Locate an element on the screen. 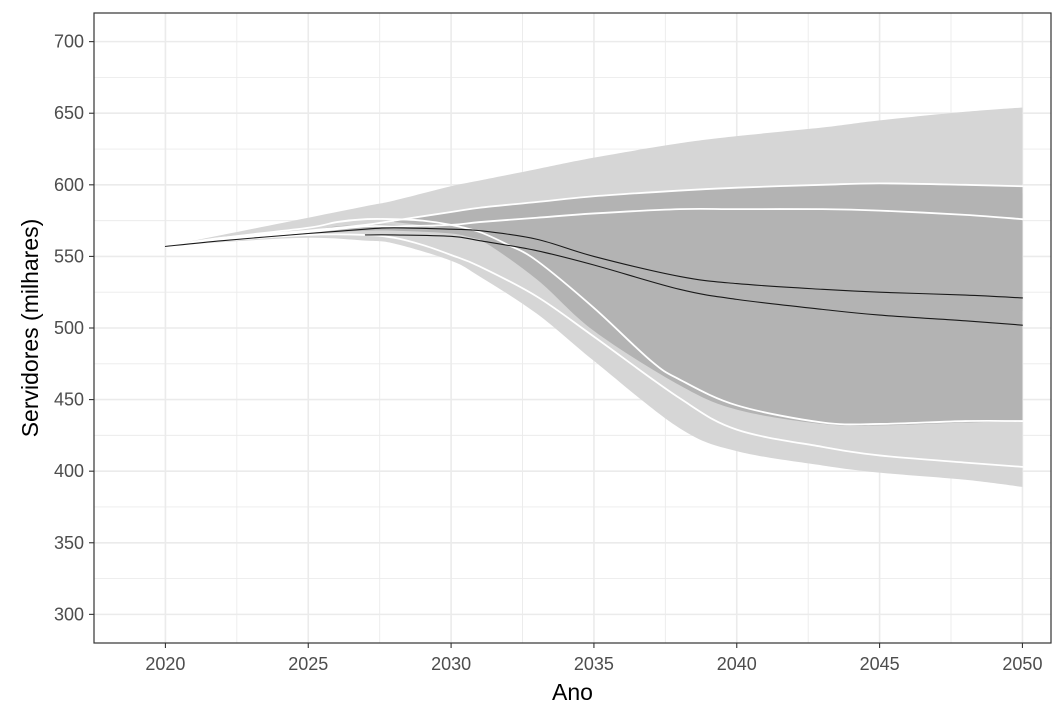 The width and height of the screenshot is (1053, 706). y-tick-label: 300 is located at coordinates (69, 614).